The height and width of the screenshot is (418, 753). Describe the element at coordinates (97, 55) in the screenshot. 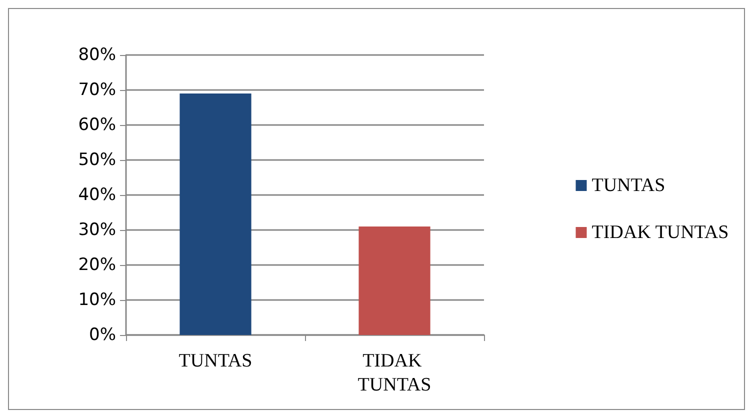

I see `y-tick-label: 80%` at that location.